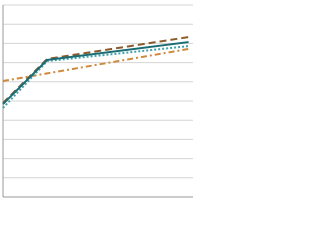  I want to click on line-series, so click(95, 65).